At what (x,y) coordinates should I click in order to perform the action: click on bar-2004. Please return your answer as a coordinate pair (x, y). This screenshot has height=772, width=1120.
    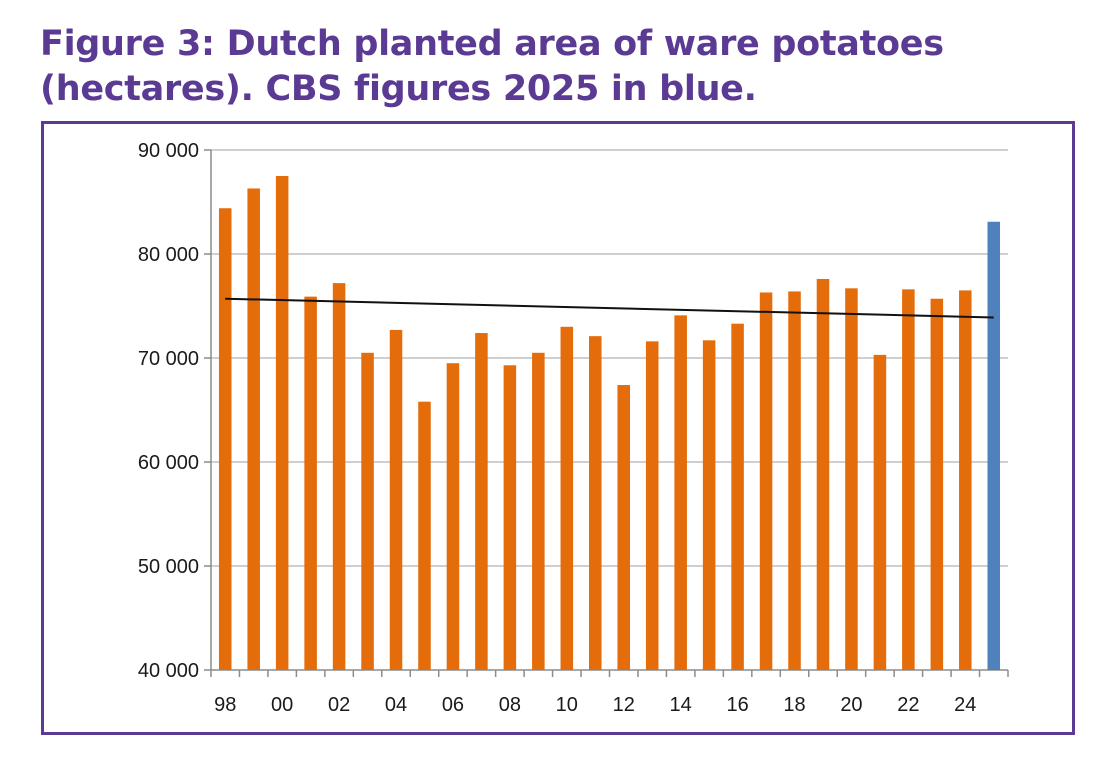
    Looking at the image, I should click on (396, 499).